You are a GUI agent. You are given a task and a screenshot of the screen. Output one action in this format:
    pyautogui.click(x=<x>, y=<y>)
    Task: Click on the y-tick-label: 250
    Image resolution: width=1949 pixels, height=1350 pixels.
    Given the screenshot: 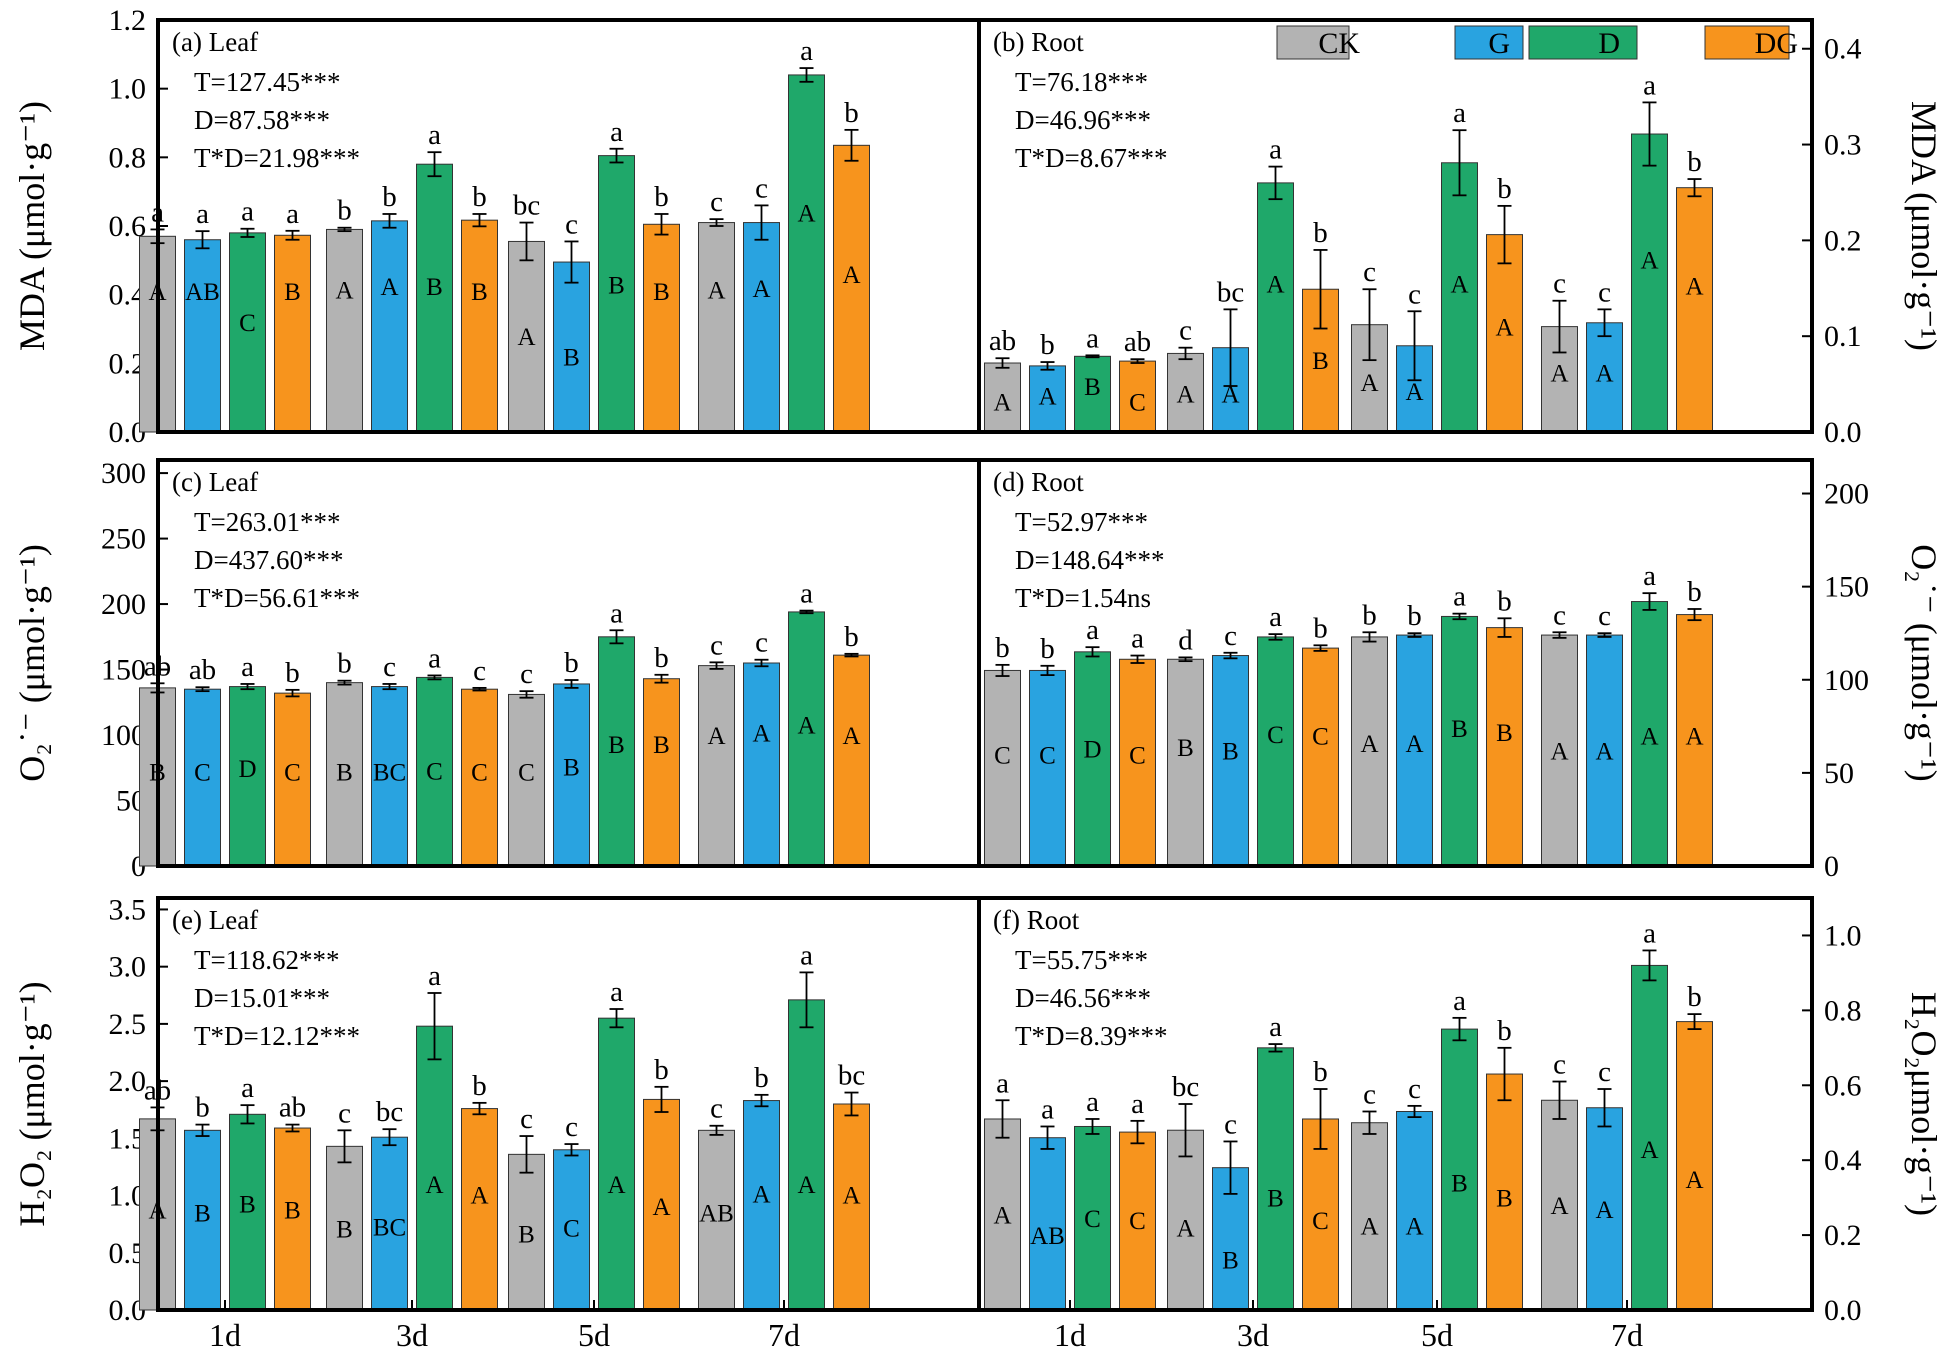 What is the action you would take?
    pyautogui.click(x=123, y=539)
    